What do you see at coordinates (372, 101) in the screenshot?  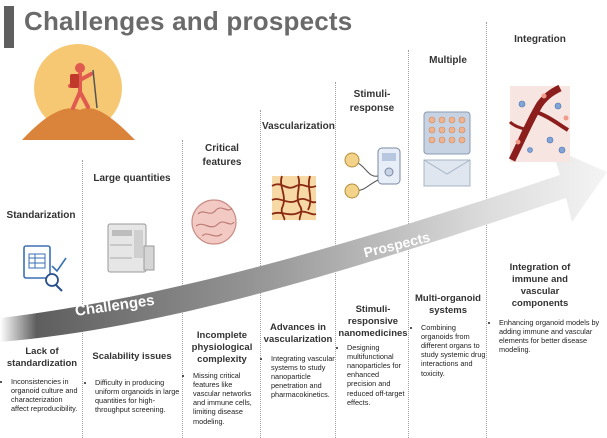 I see `head-stimuli-response: Stimuli-response` at bounding box center [372, 101].